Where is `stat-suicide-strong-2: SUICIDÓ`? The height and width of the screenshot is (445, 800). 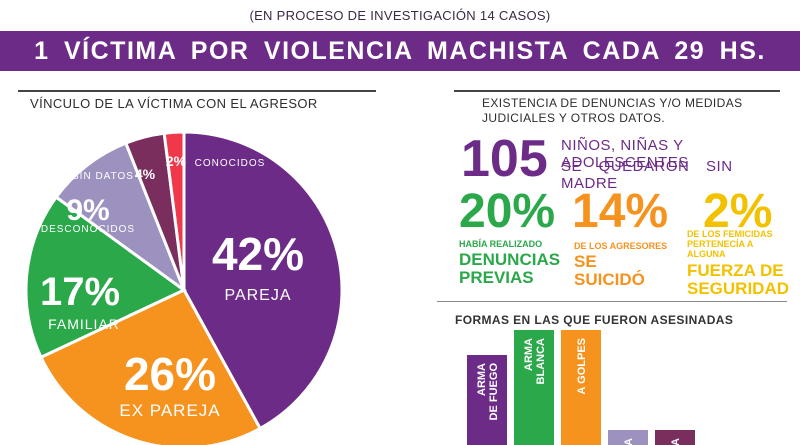
stat-suicide-strong-2: SUICIDÓ is located at coordinates (609, 279).